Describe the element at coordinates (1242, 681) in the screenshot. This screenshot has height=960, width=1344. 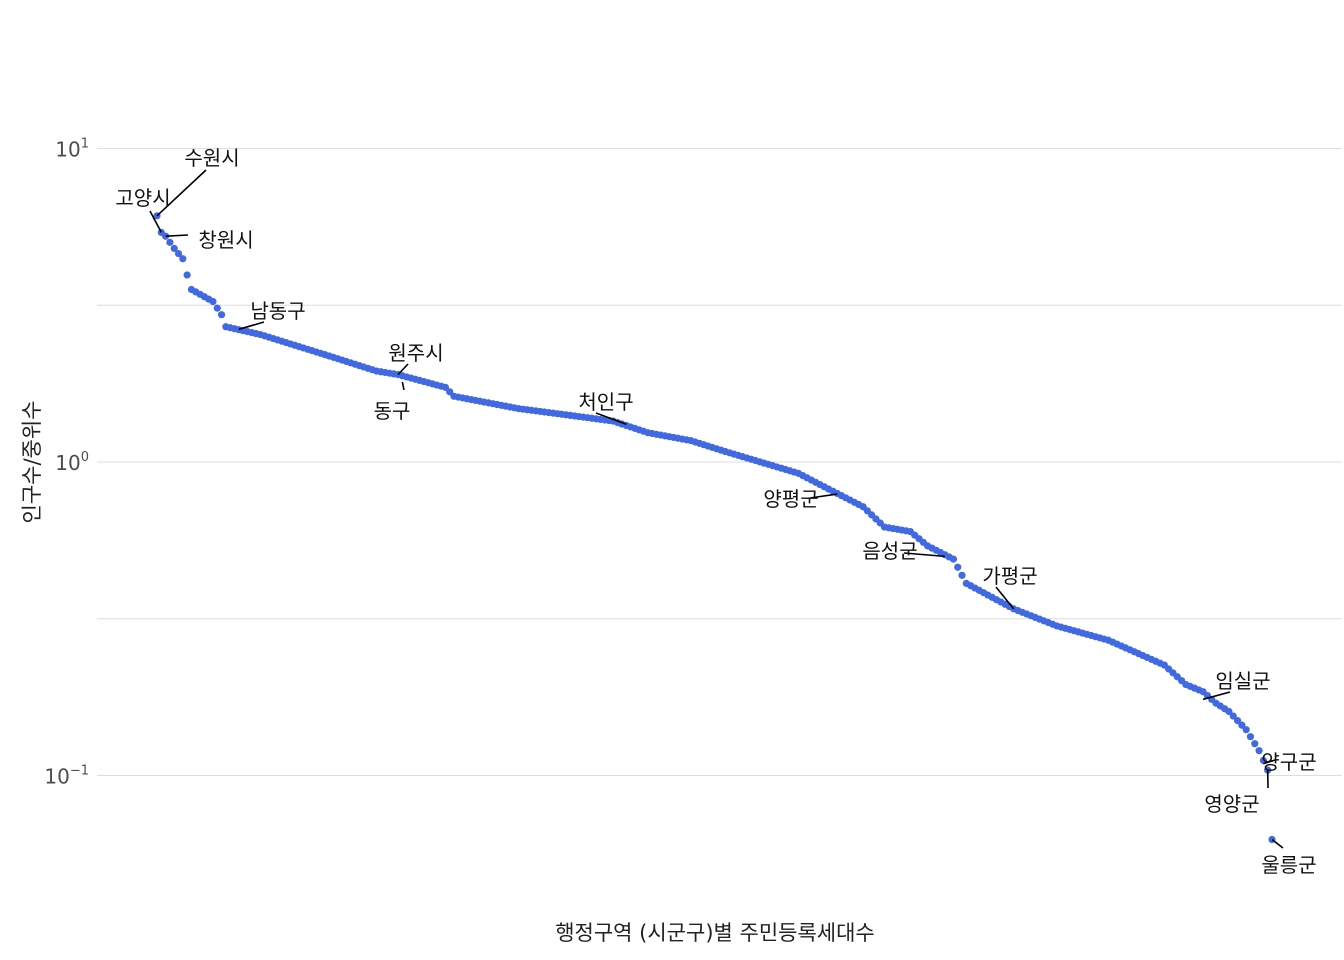
I see `annotation-label: 임실군` at that location.